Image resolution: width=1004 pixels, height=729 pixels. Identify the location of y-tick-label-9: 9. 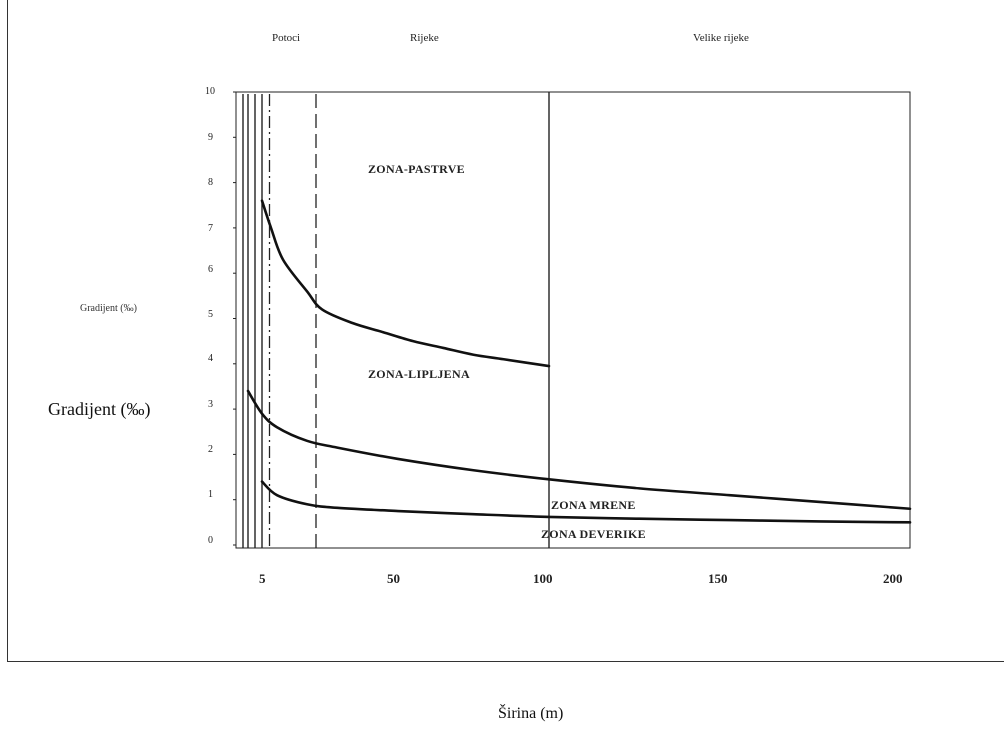
(210, 137).